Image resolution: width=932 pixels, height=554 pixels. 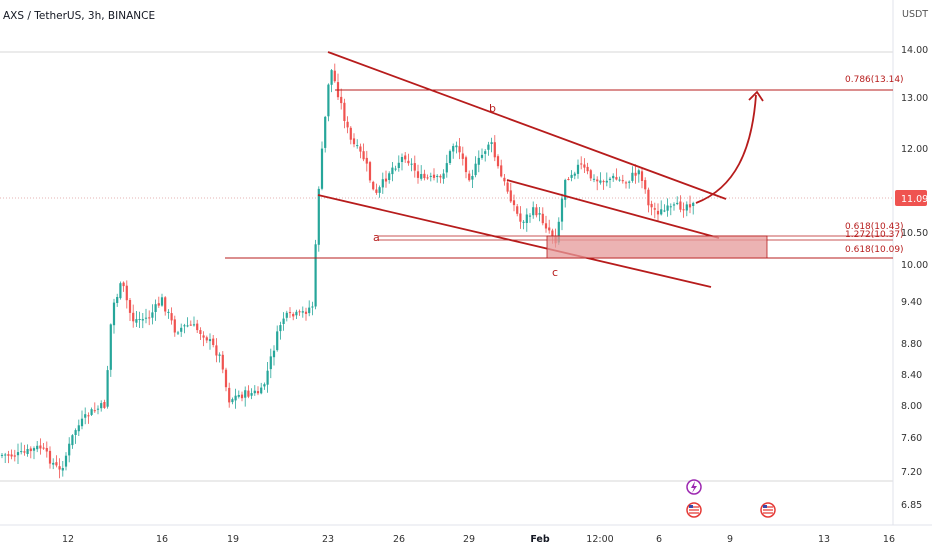 What do you see at coordinates (613, 209) in the screenshot?
I see `wedge-lower-line` at bounding box center [613, 209].